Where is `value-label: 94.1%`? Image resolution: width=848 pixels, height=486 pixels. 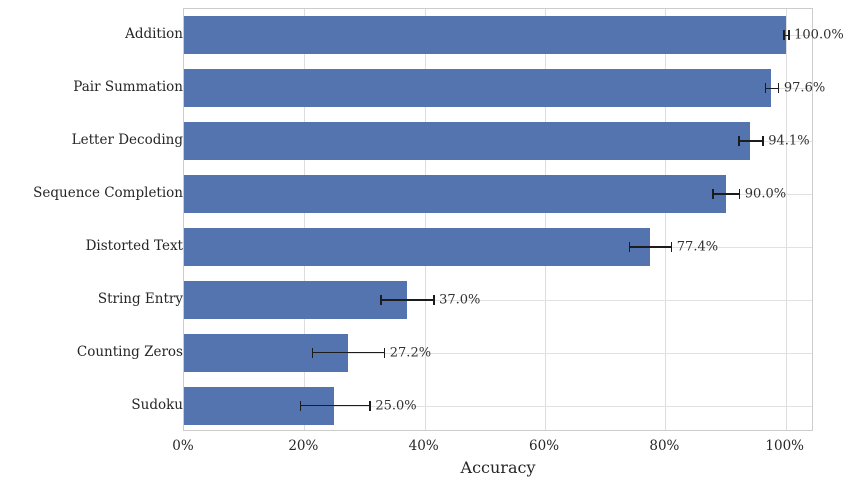
value-label: 94.1% is located at coordinates (789, 141).